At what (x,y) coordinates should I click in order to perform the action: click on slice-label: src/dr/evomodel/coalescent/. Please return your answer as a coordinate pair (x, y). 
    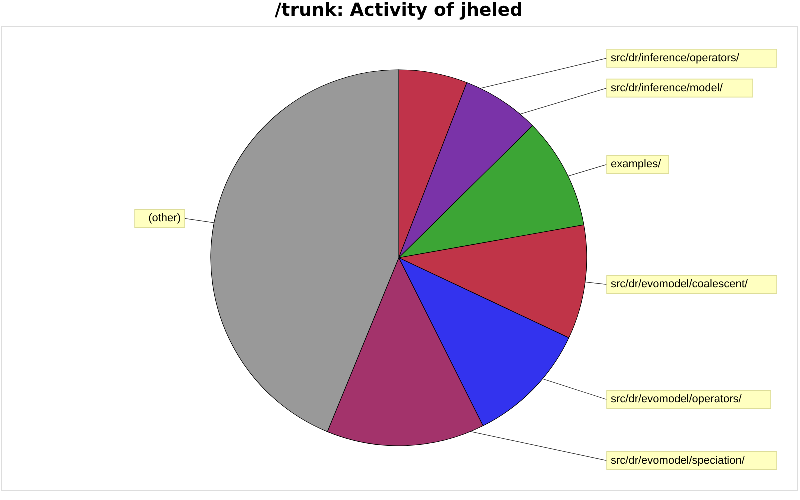
    Looking at the image, I should click on (680, 284).